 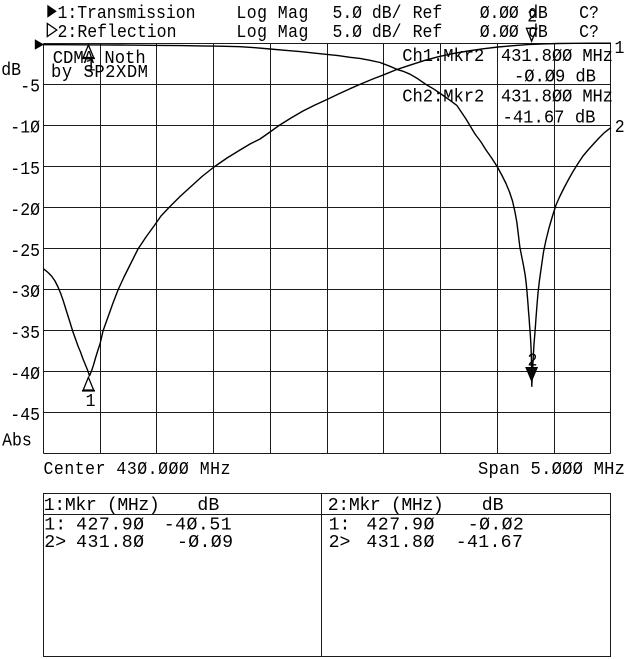 I want to click on svg-text: 2:Mkr (MHz), so click(x=386, y=506).